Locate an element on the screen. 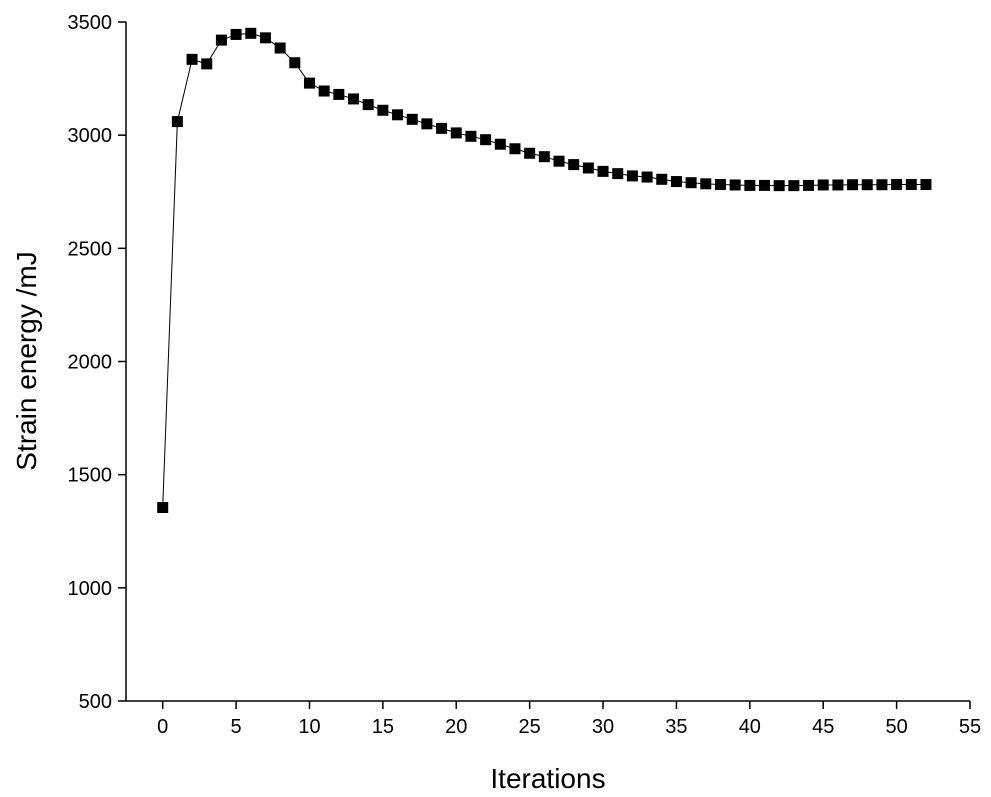  x-axis-title: Iterations is located at coordinates (547, 778).